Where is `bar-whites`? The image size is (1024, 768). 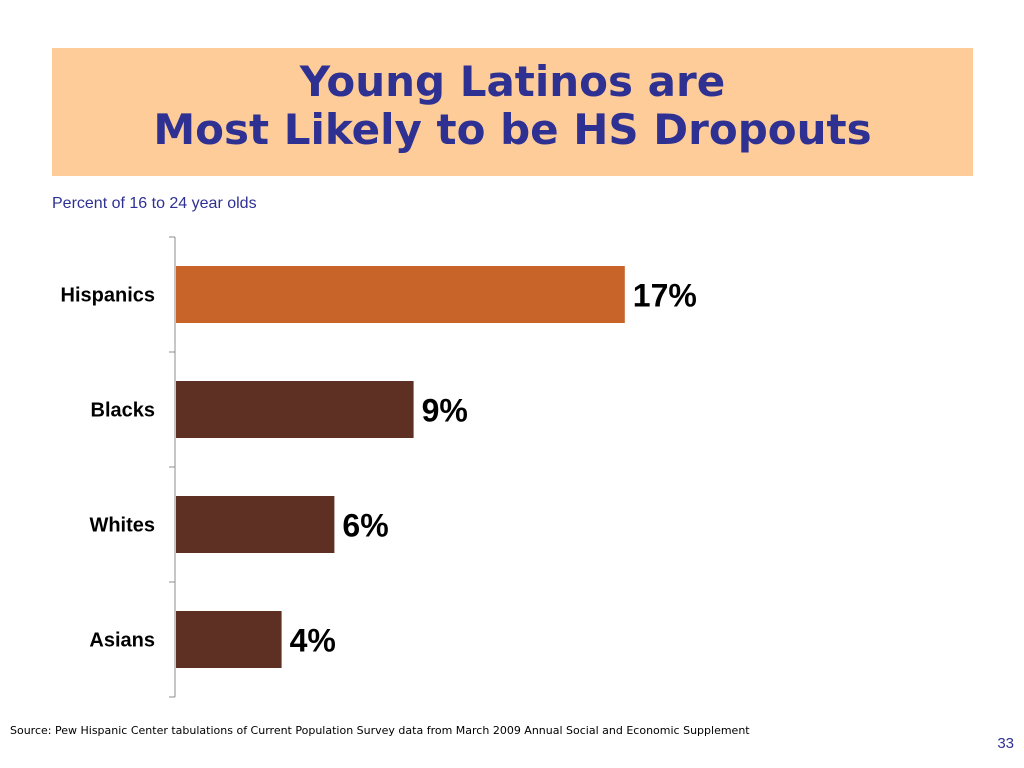
bar-whites is located at coordinates (255, 524).